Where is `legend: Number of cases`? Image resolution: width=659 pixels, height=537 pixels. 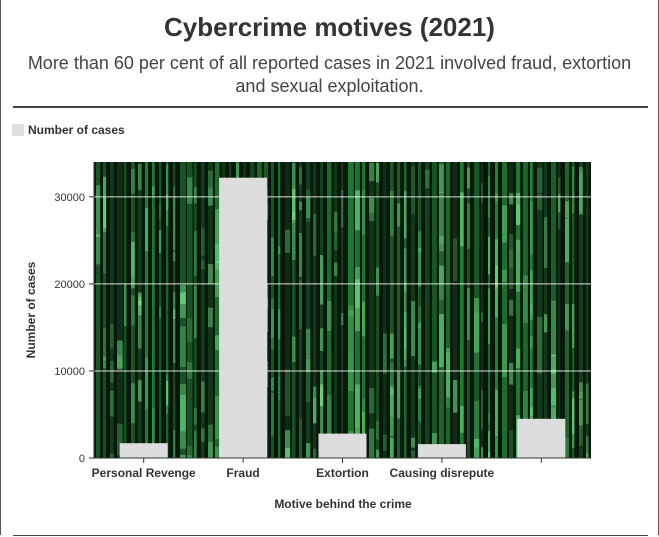 legend: Number of cases is located at coordinates (68, 130).